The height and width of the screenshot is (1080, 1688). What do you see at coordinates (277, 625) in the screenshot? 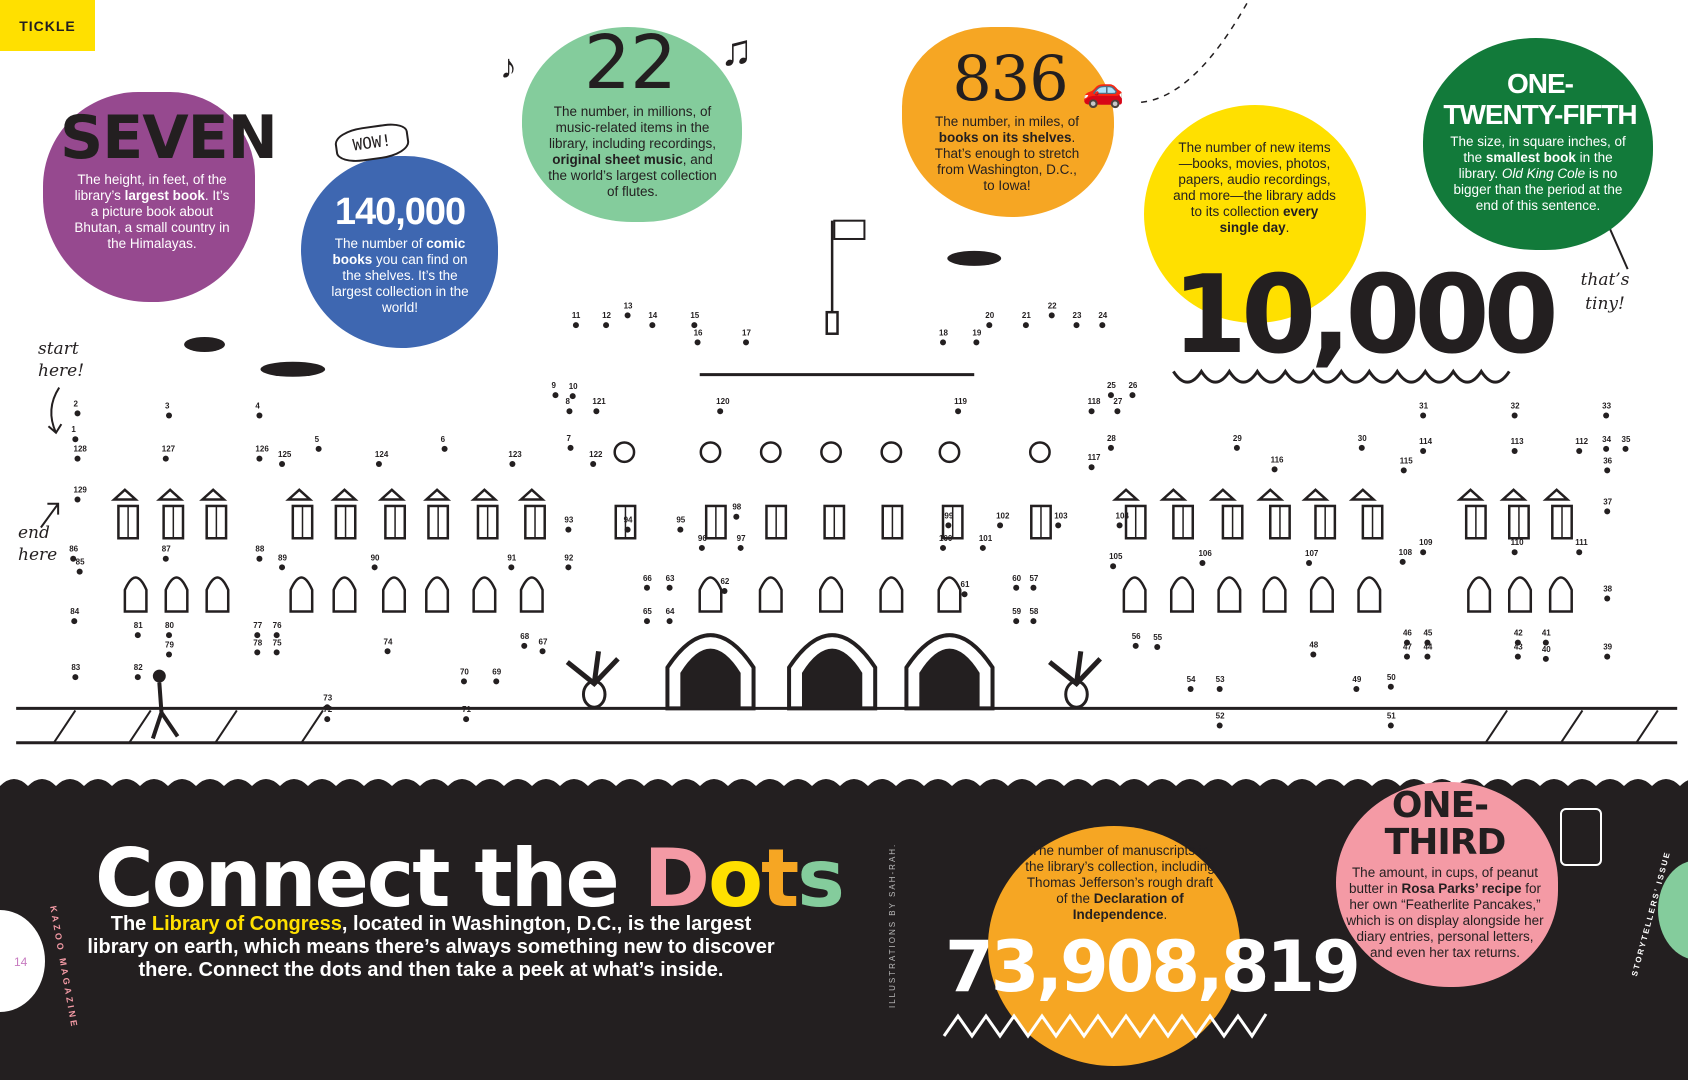
I see `puzzle-dot-label: 76` at bounding box center [277, 625].